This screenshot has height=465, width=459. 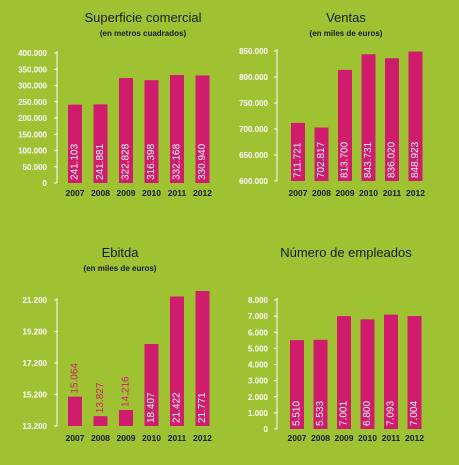 I want to click on y-tick-label: 400.000, so click(x=32, y=53).